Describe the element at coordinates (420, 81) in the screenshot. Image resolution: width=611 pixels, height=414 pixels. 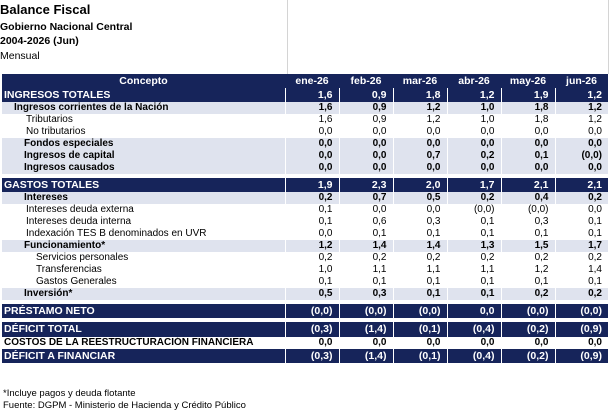
I see `month-header: mar-26` at that location.